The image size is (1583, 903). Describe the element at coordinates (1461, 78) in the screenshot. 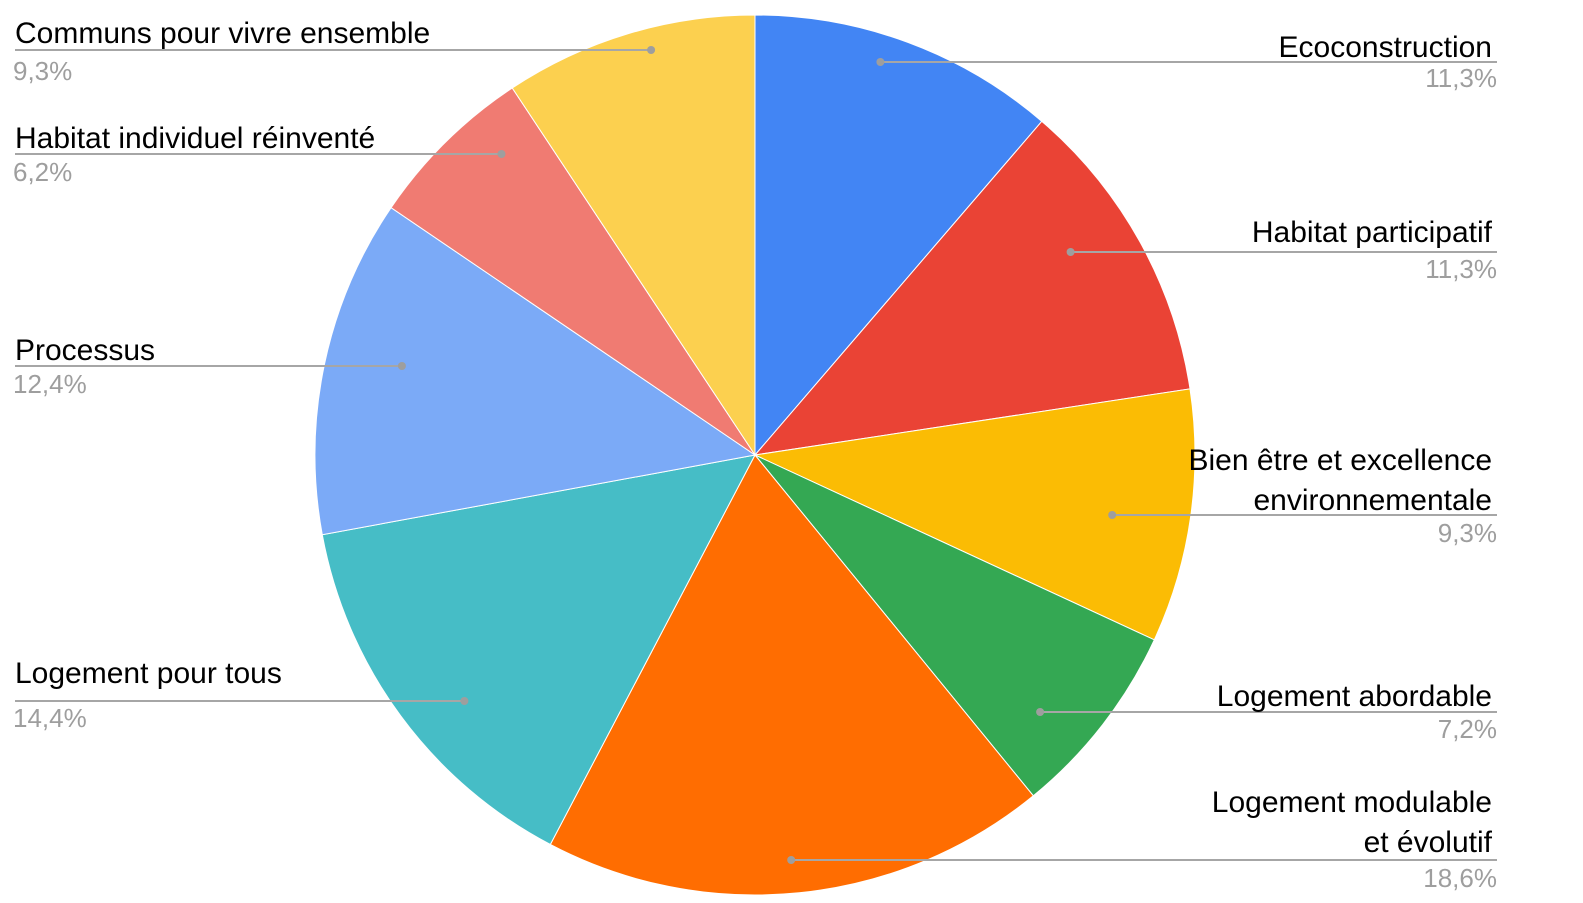

I see `slice-percent-1: 11,3%` at that location.